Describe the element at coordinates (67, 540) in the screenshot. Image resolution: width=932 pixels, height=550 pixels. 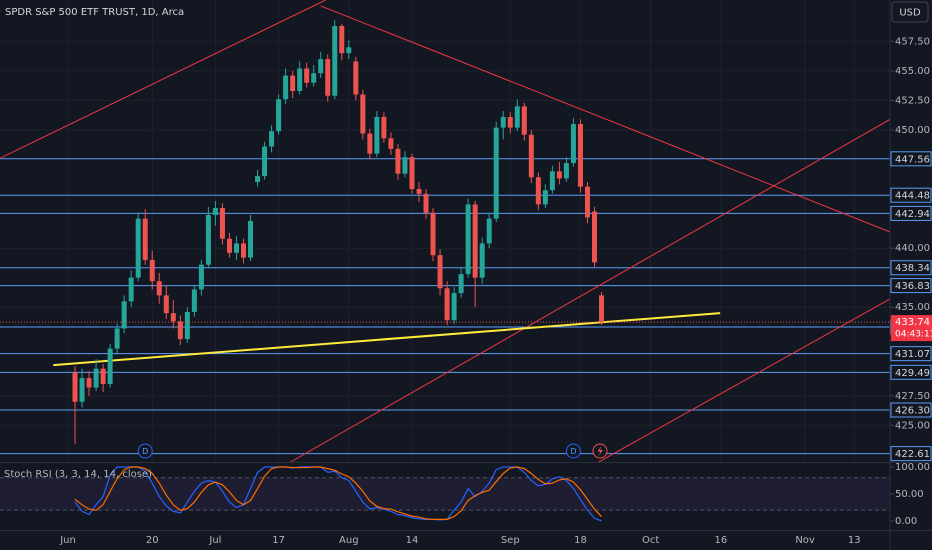
I see `x-tick-label: Jun` at that location.